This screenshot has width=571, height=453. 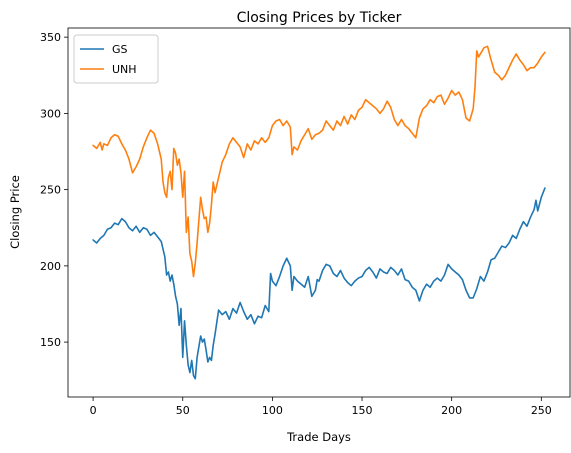 What do you see at coordinates (319, 18) in the screenshot?
I see `chart-title: Closing Prices by Ticker` at bounding box center [319, 18].